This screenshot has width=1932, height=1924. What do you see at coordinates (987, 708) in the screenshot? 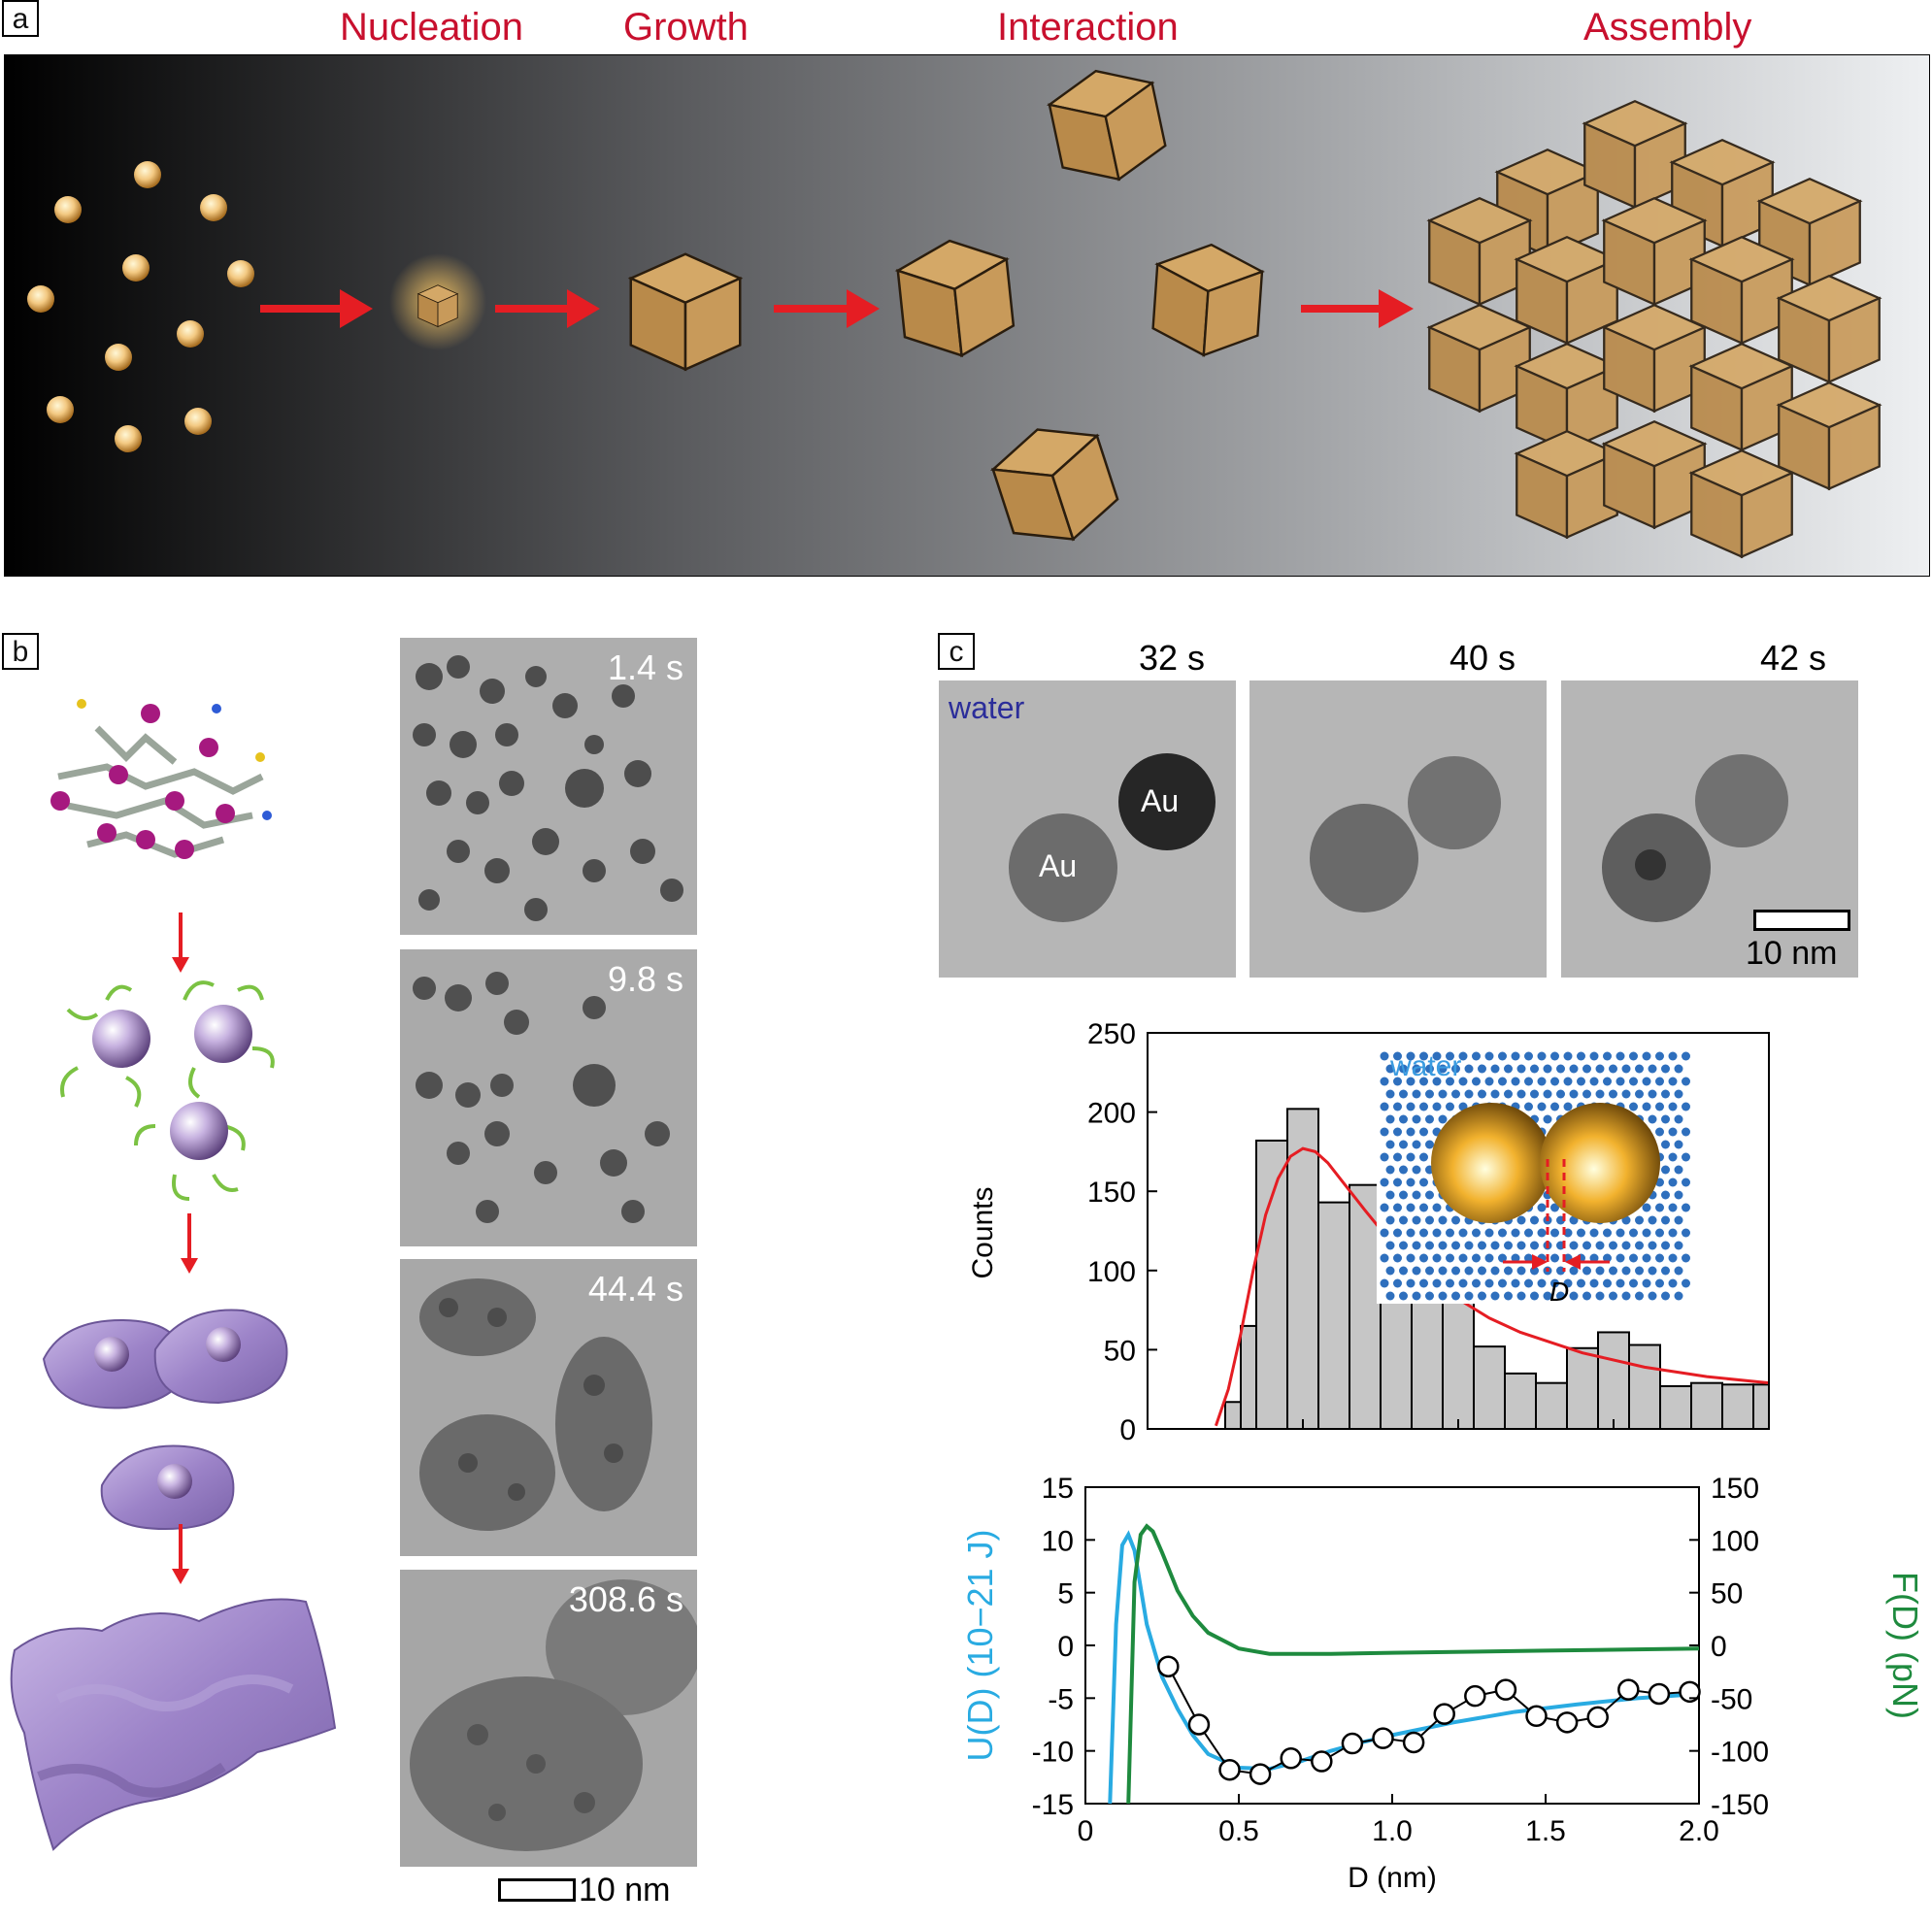
I see `panel-c-water-label: water` at bounding box center [987, 708].